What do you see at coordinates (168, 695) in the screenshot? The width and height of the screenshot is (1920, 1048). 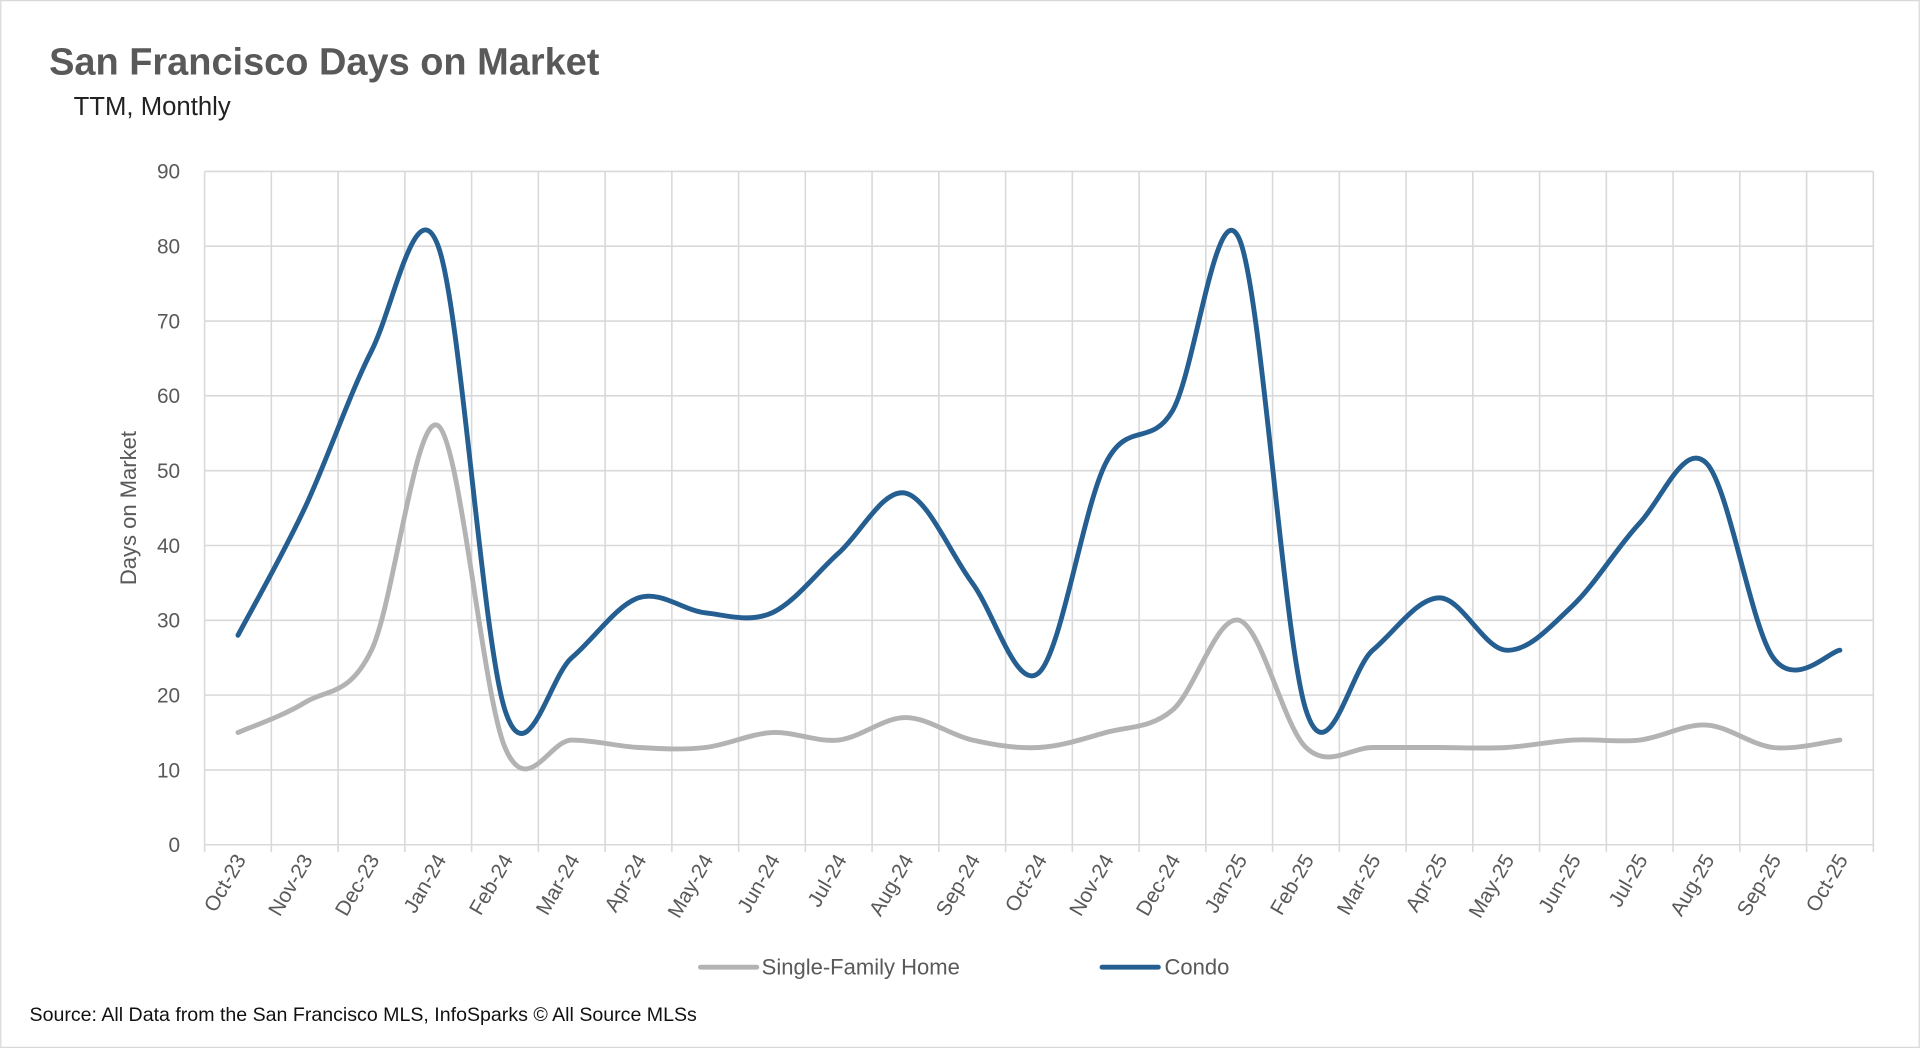 I see `y-tick-label: 20` at bounding box center [168, 695].